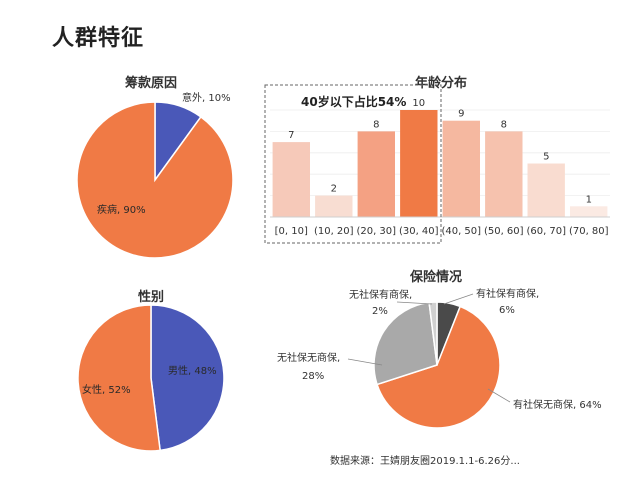  I want to click on age-tick-label-5: (50, 60], so click(504, 231).